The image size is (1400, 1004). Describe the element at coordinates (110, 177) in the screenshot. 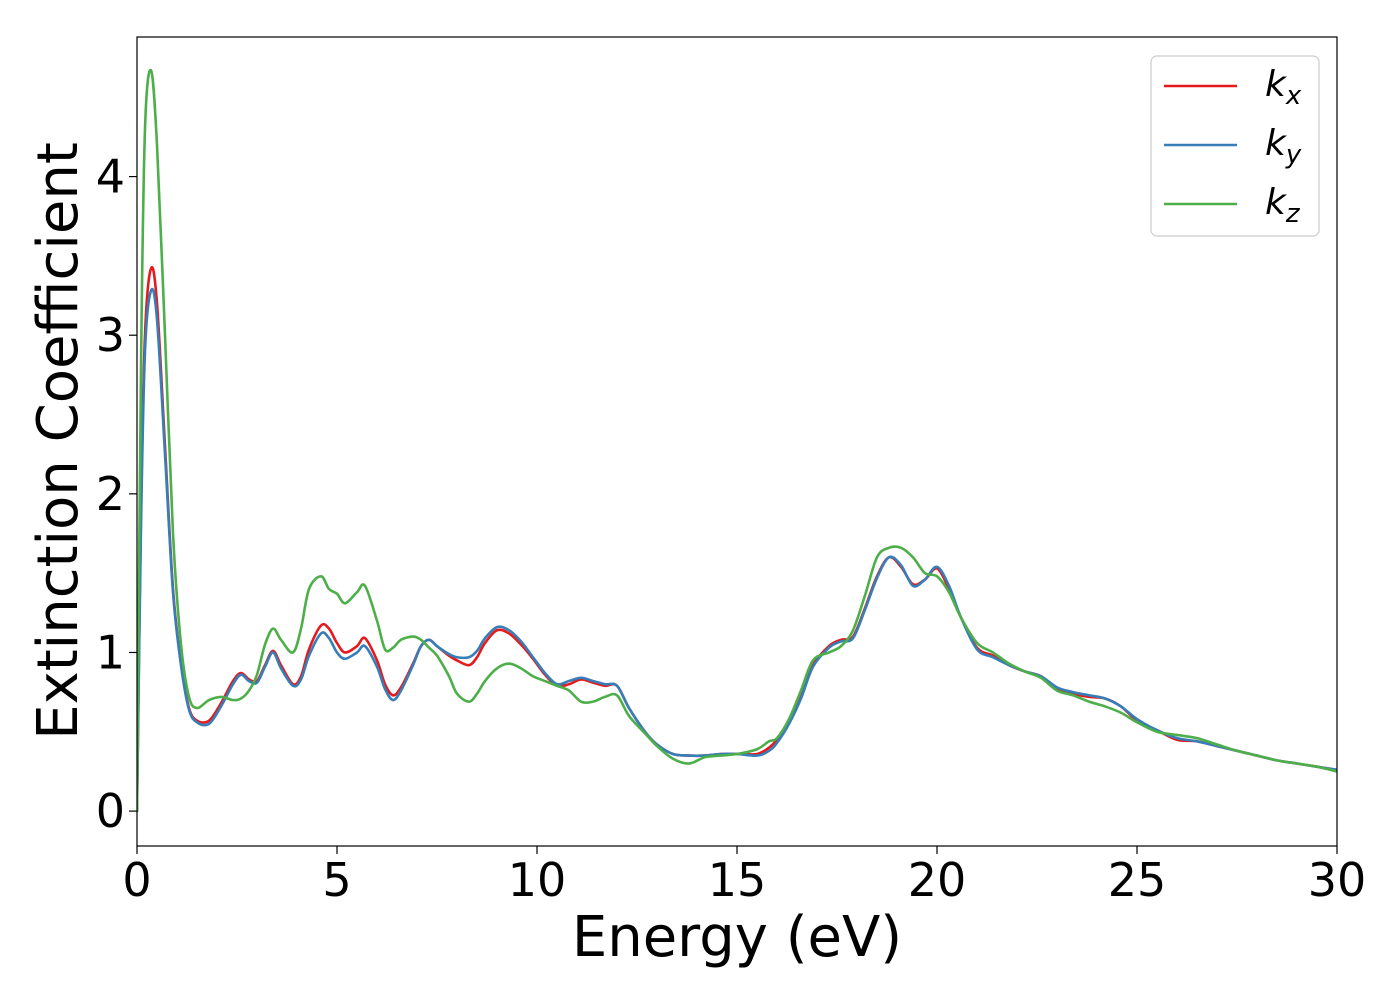

I see `y-tick-label: 4` at that location.